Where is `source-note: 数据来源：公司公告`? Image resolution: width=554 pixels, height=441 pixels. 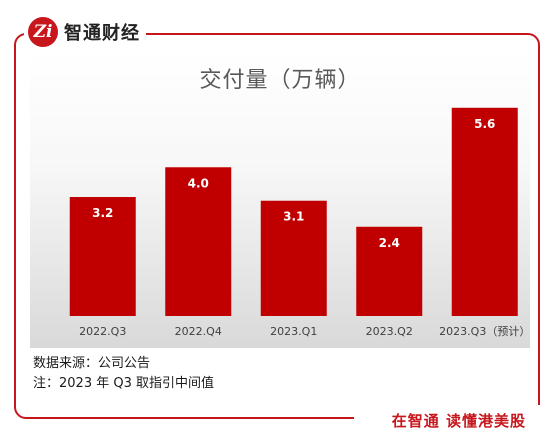 source-note: 数据来源：公司公告 is located at coordinates (92, 363).